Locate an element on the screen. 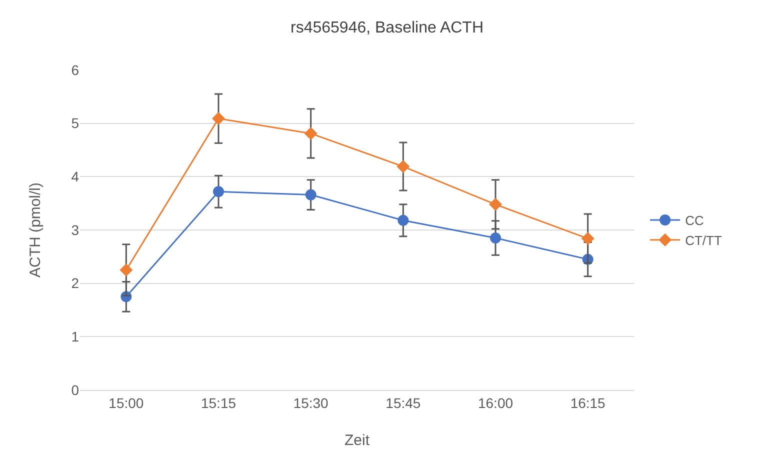 This screenshot has width=774, height=470. legend-label: CC is located at coordinates (694, 220).